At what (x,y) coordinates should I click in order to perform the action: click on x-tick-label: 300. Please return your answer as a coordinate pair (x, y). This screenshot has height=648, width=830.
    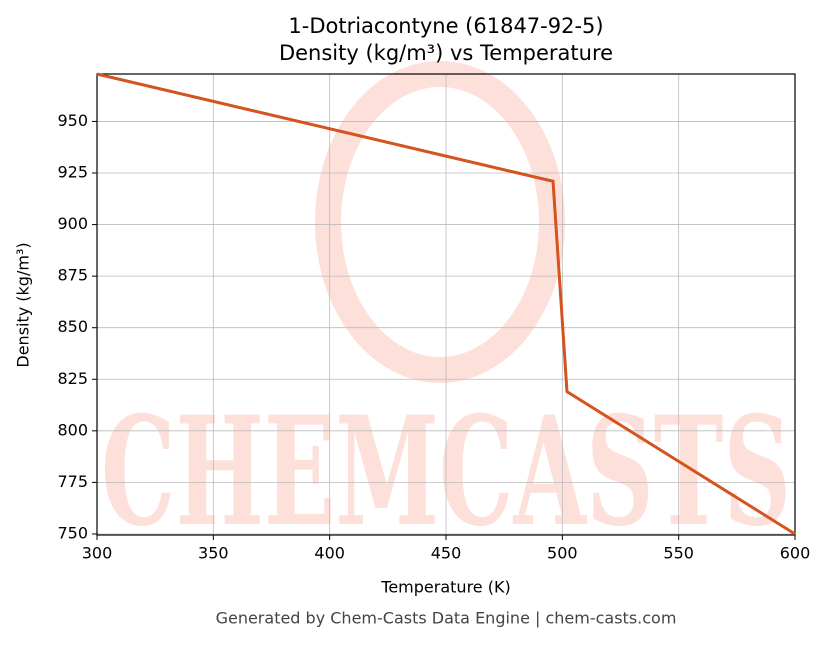
    Looking at the image, I should click on (97, 553).